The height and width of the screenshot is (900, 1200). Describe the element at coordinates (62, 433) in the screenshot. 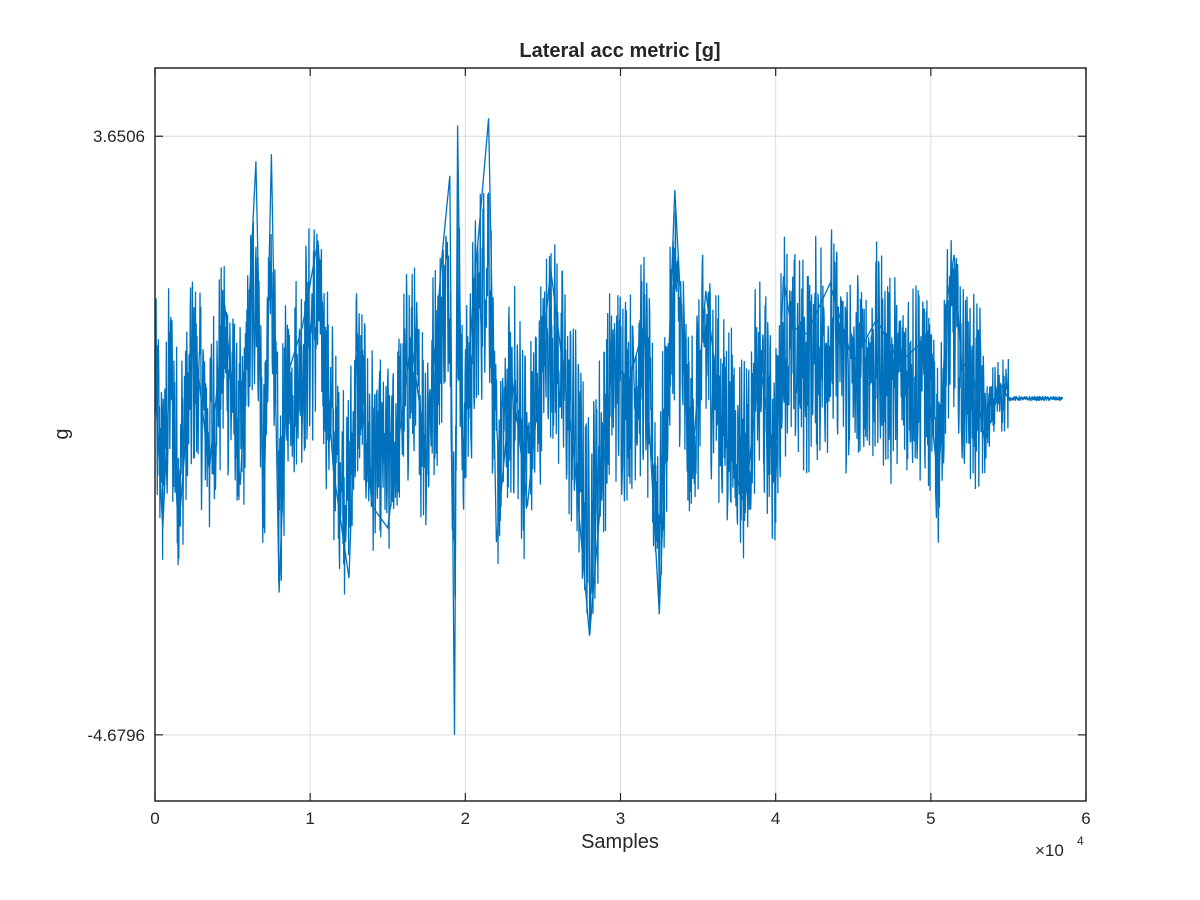

I see `y-axis-label: g` at that location.